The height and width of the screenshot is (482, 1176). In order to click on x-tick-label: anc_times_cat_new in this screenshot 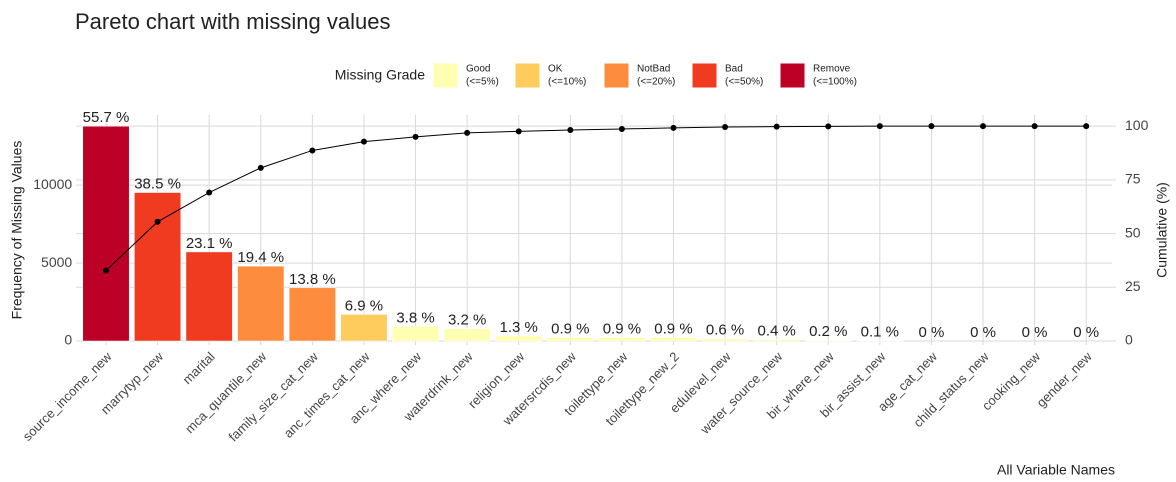, I will do `click(327, 395)`.